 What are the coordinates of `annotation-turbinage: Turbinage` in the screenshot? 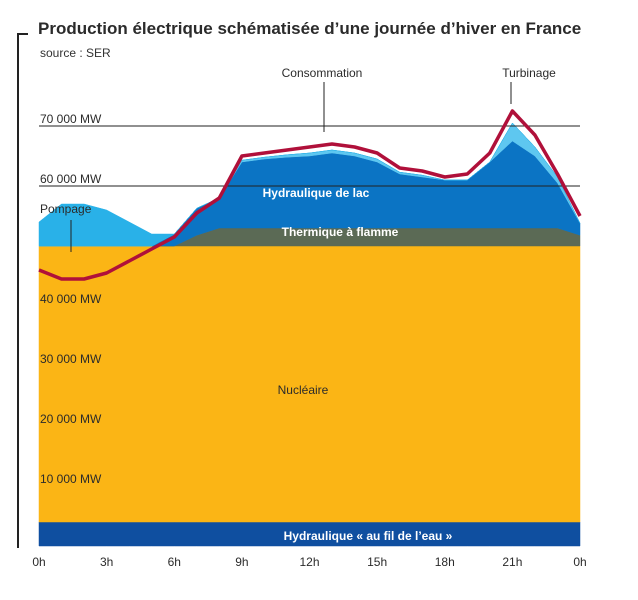 It's located at (529, 73).